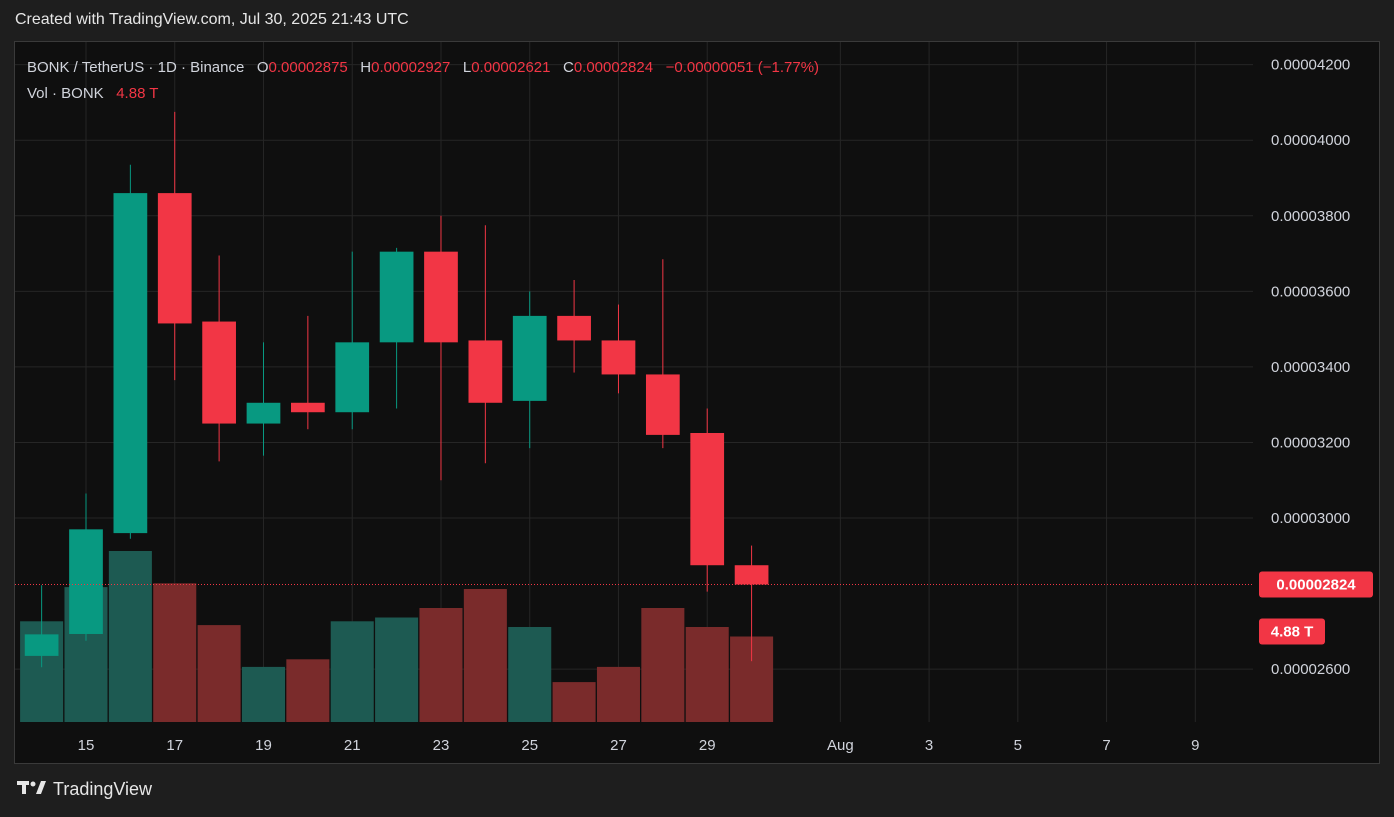 The height and width of the screenshot is (817, 1394). I want to click on x-tick-label: Aug, so click(840, 745).